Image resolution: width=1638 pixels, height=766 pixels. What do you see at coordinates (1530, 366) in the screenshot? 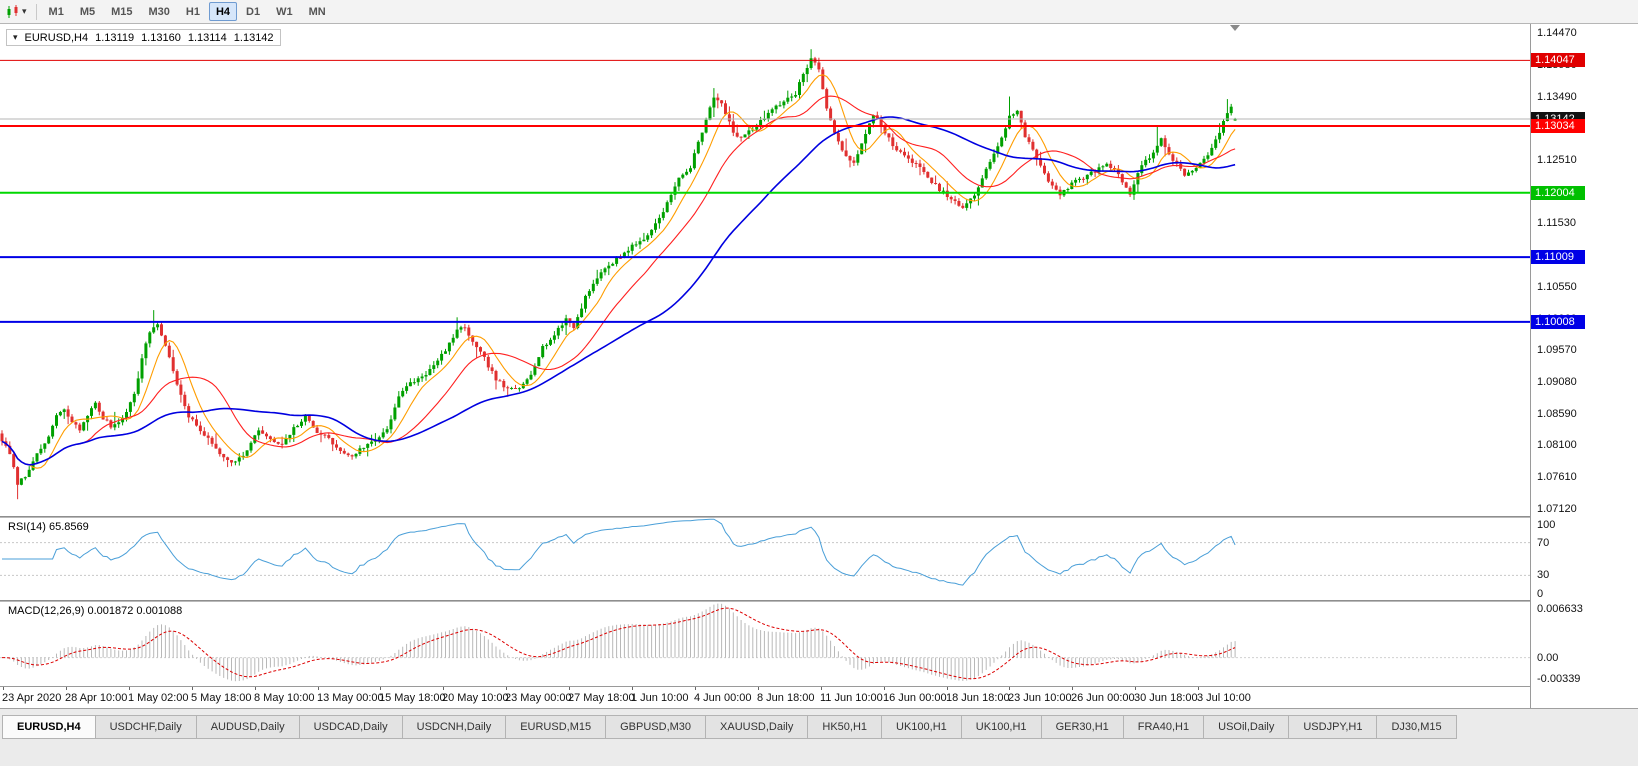
I see `price-scale-divider` at bounding box center [1530, 366].